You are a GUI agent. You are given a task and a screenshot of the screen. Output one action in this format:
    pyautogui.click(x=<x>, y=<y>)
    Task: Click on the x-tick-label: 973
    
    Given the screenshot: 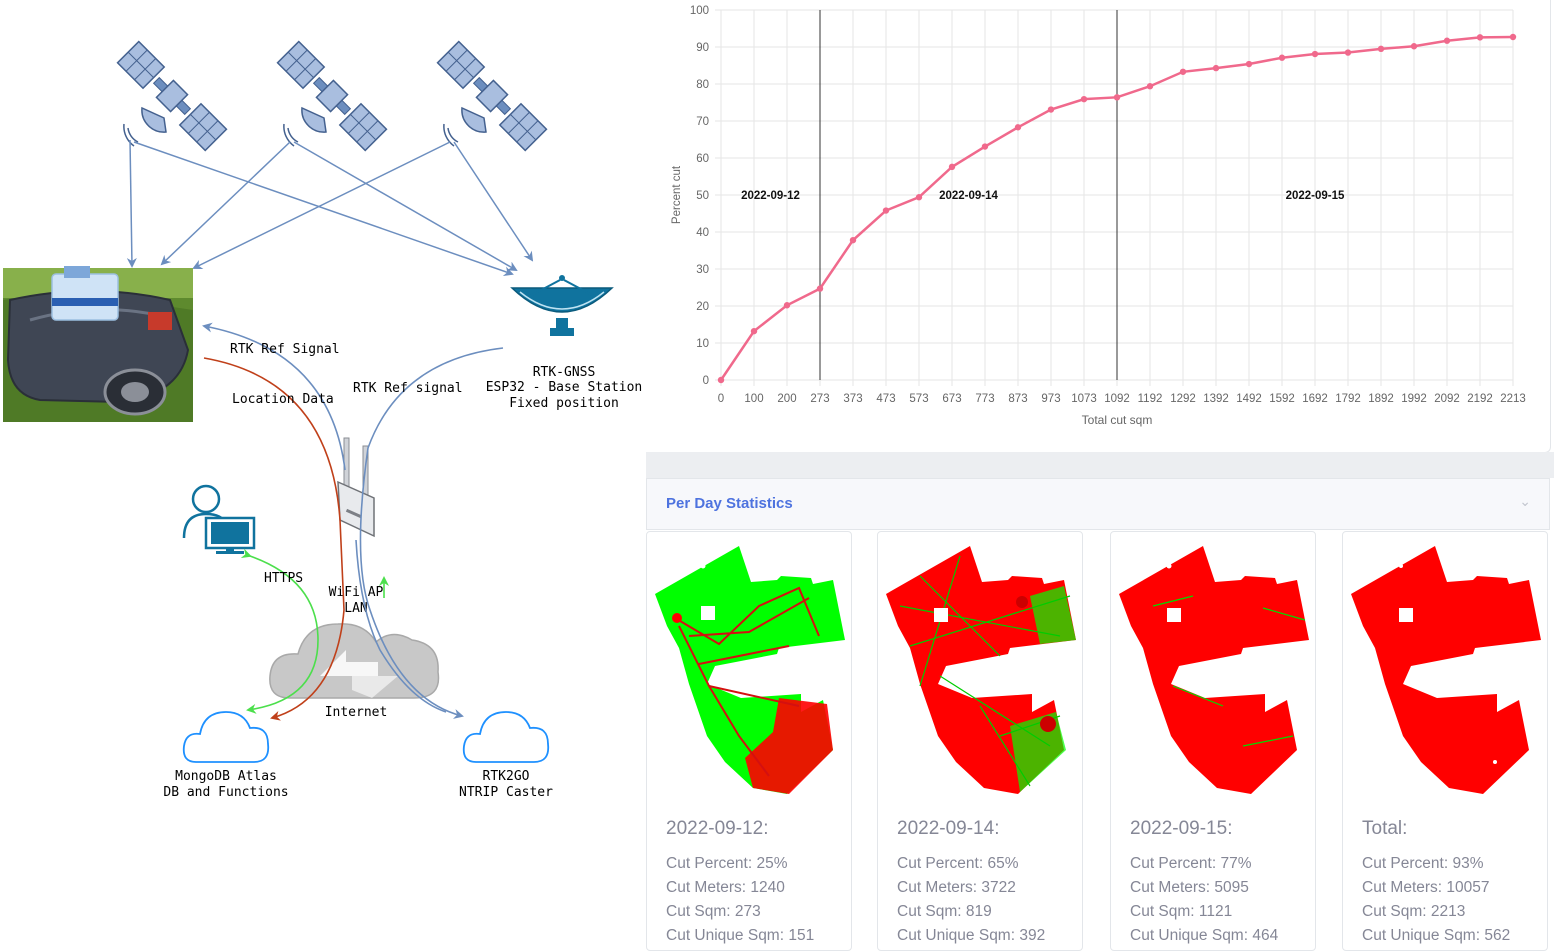 What is the action you would take?
    pyautogui.click(x=1050, y=399)
    